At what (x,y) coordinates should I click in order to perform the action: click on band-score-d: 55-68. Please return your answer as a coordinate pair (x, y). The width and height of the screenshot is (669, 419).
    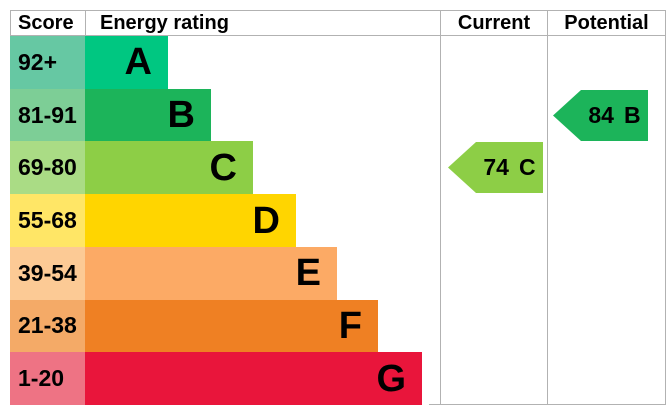
    Looking at the image, I should click on (47, 220).